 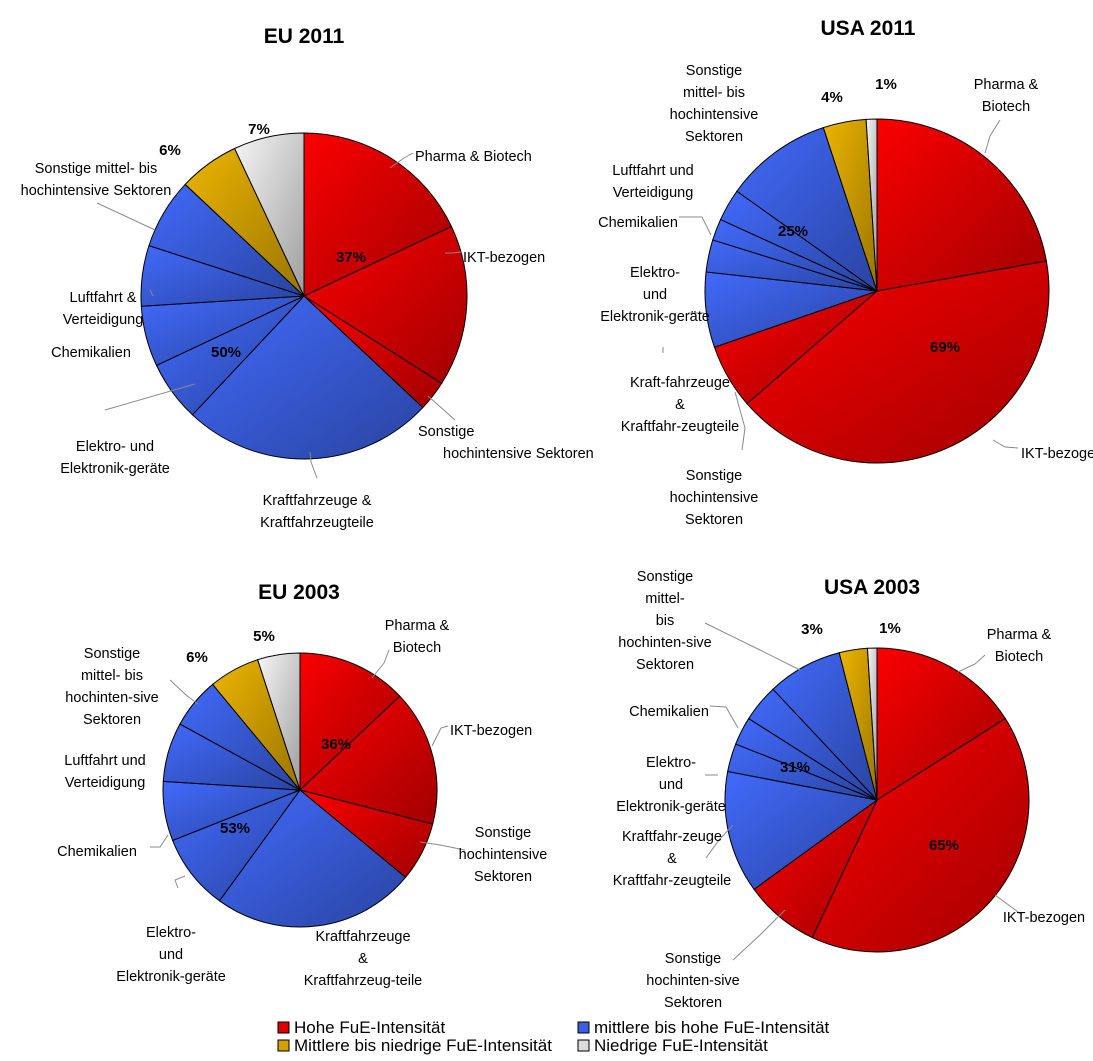 I want to click on group-percent-label: 50%, so click(x=226, y=352).